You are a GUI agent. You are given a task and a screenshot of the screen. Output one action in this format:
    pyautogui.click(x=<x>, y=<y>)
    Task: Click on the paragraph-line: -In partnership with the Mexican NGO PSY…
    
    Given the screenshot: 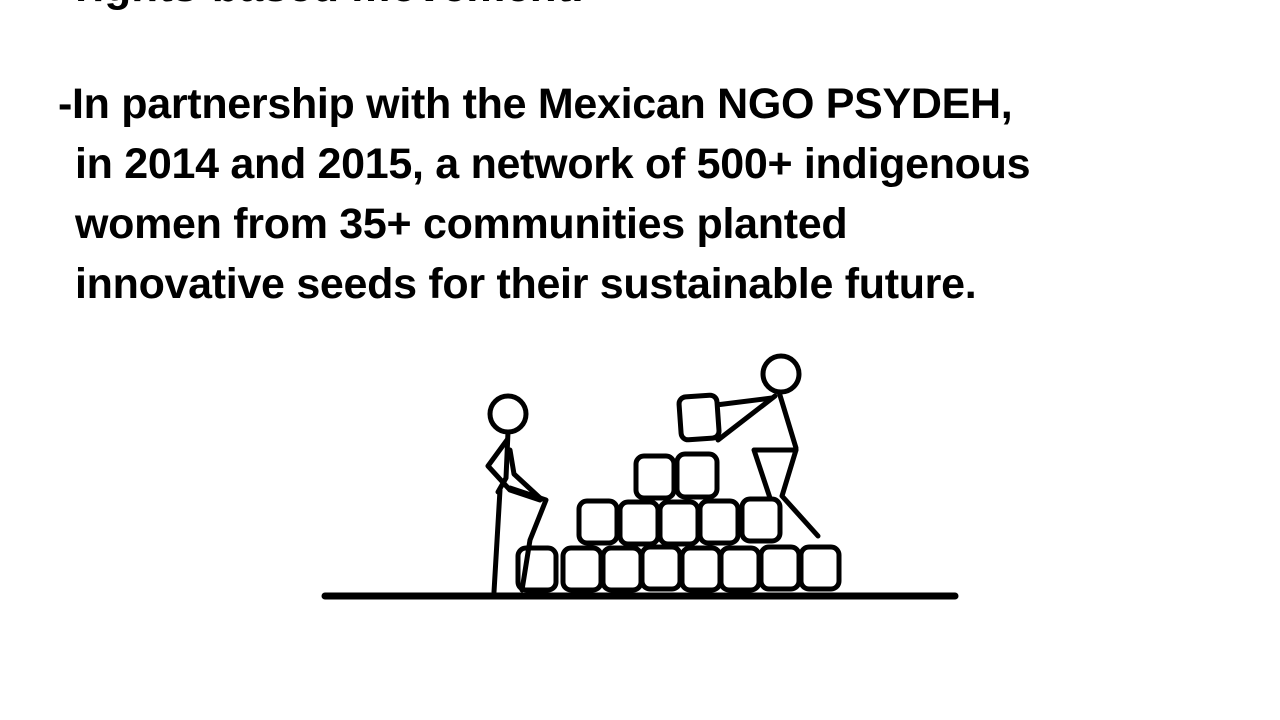 What is the action you would take?
    pyautogui.click(x=535, y=104)
    